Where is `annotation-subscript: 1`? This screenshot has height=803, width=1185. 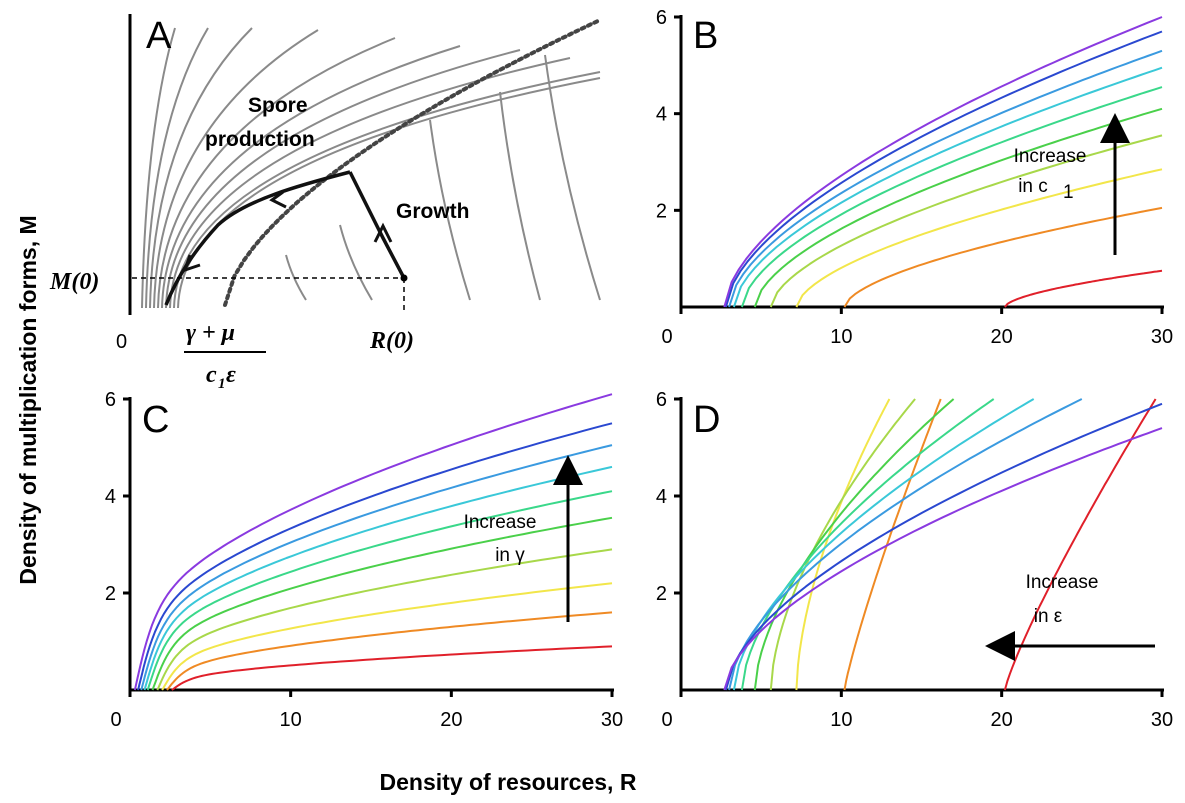
annotation-subscript: 1 is located at coordinates (1068, 192).